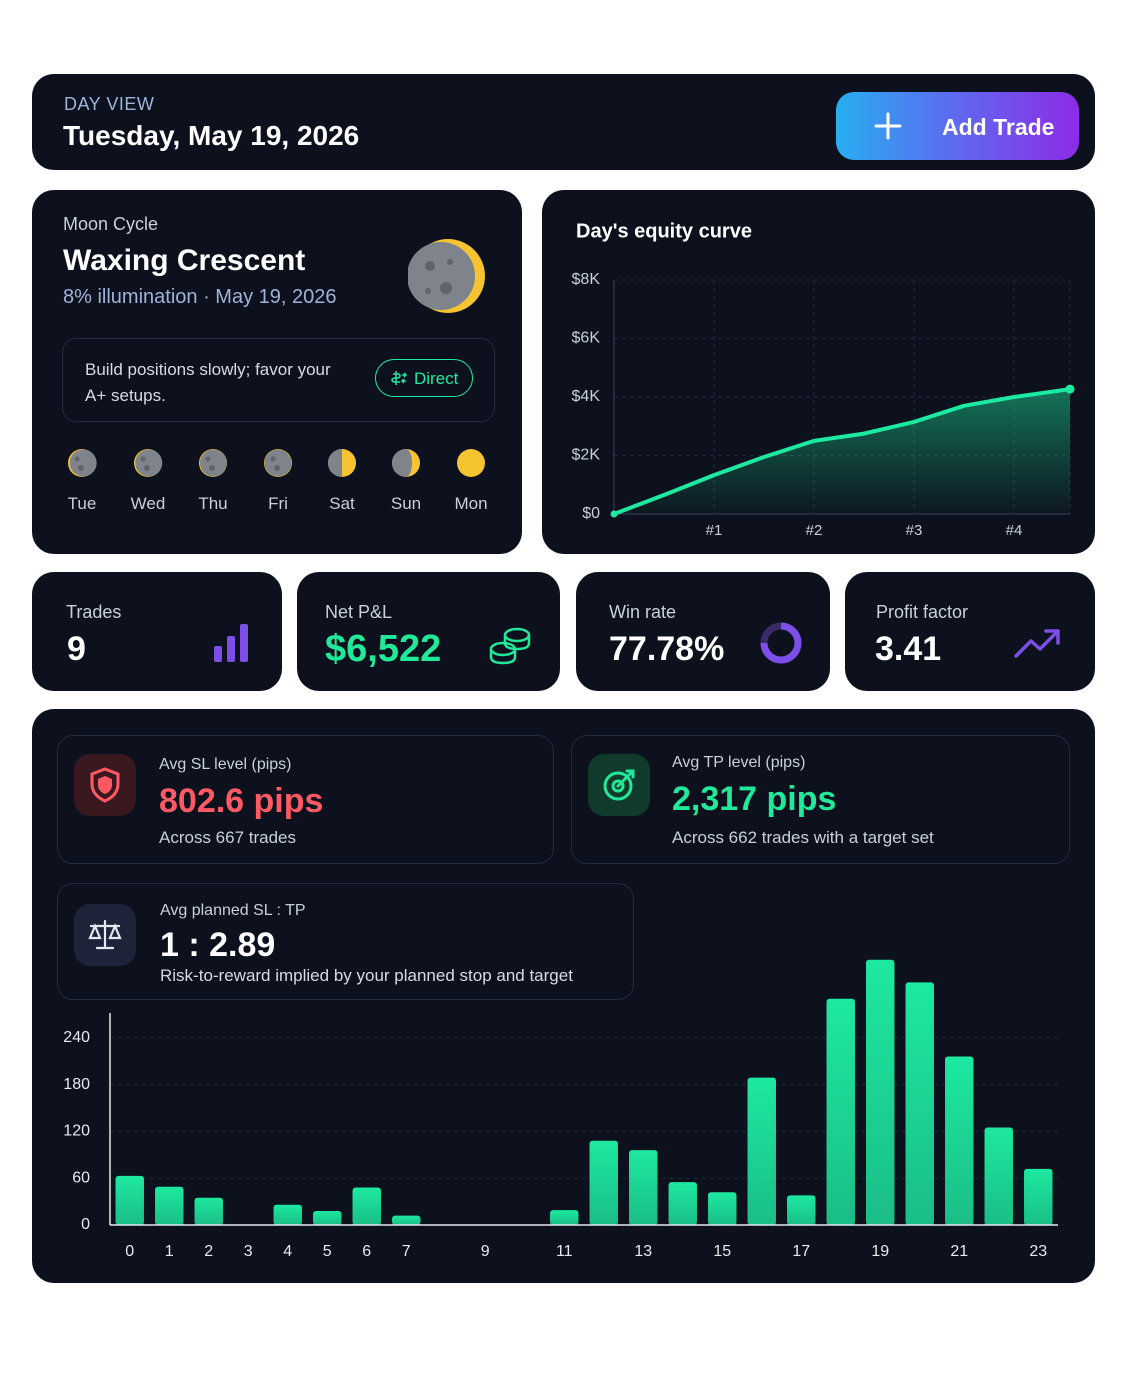 The image size is (1127, 1395). I want to click on scale-tile, so click(105, 935).